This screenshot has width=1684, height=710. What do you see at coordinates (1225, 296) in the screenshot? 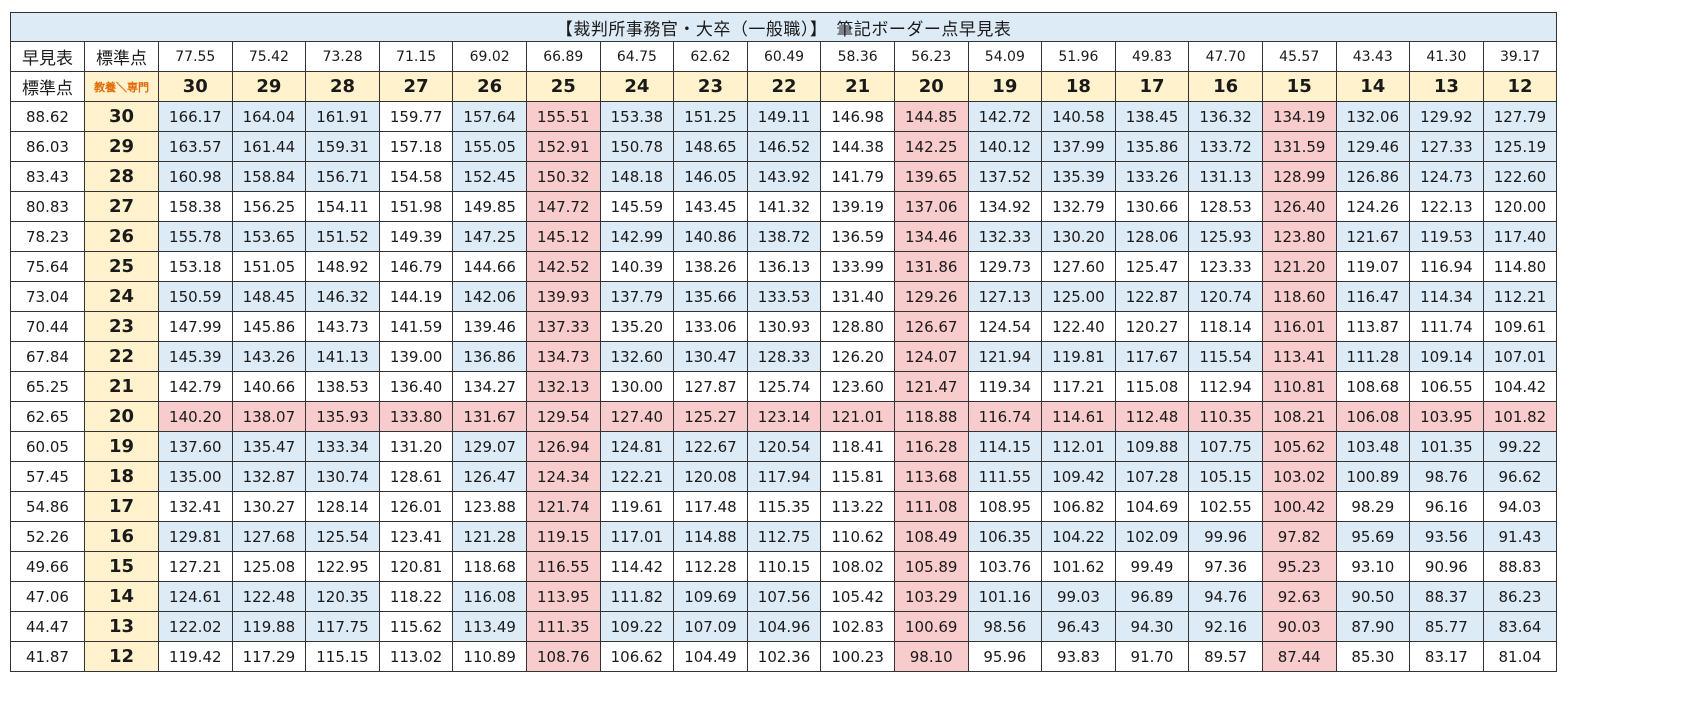
I see `border-score-cell: 120.74` at bounding box center [1225, 296].